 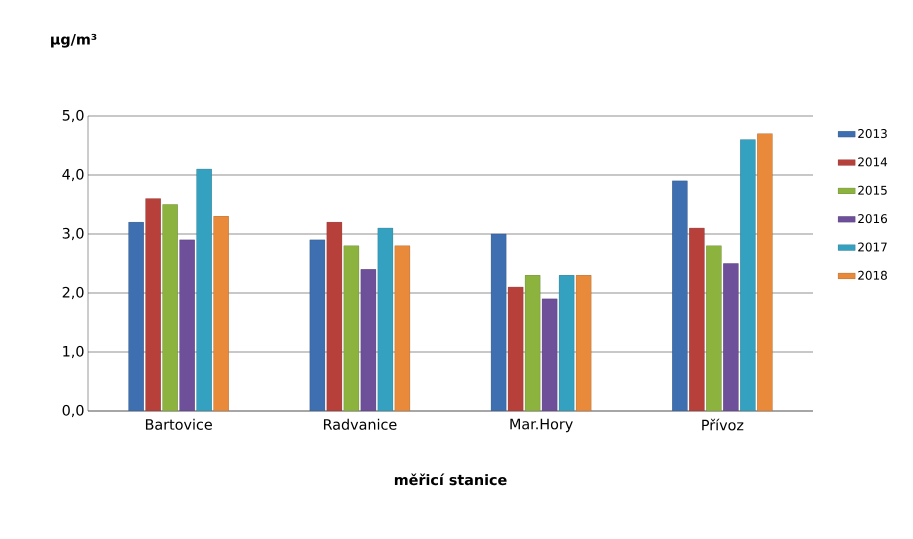 What do you see at coordinates (179, 424) in the screenshot?
I see `x-tick-label: Bartovice` at bounding box center [179, 424].